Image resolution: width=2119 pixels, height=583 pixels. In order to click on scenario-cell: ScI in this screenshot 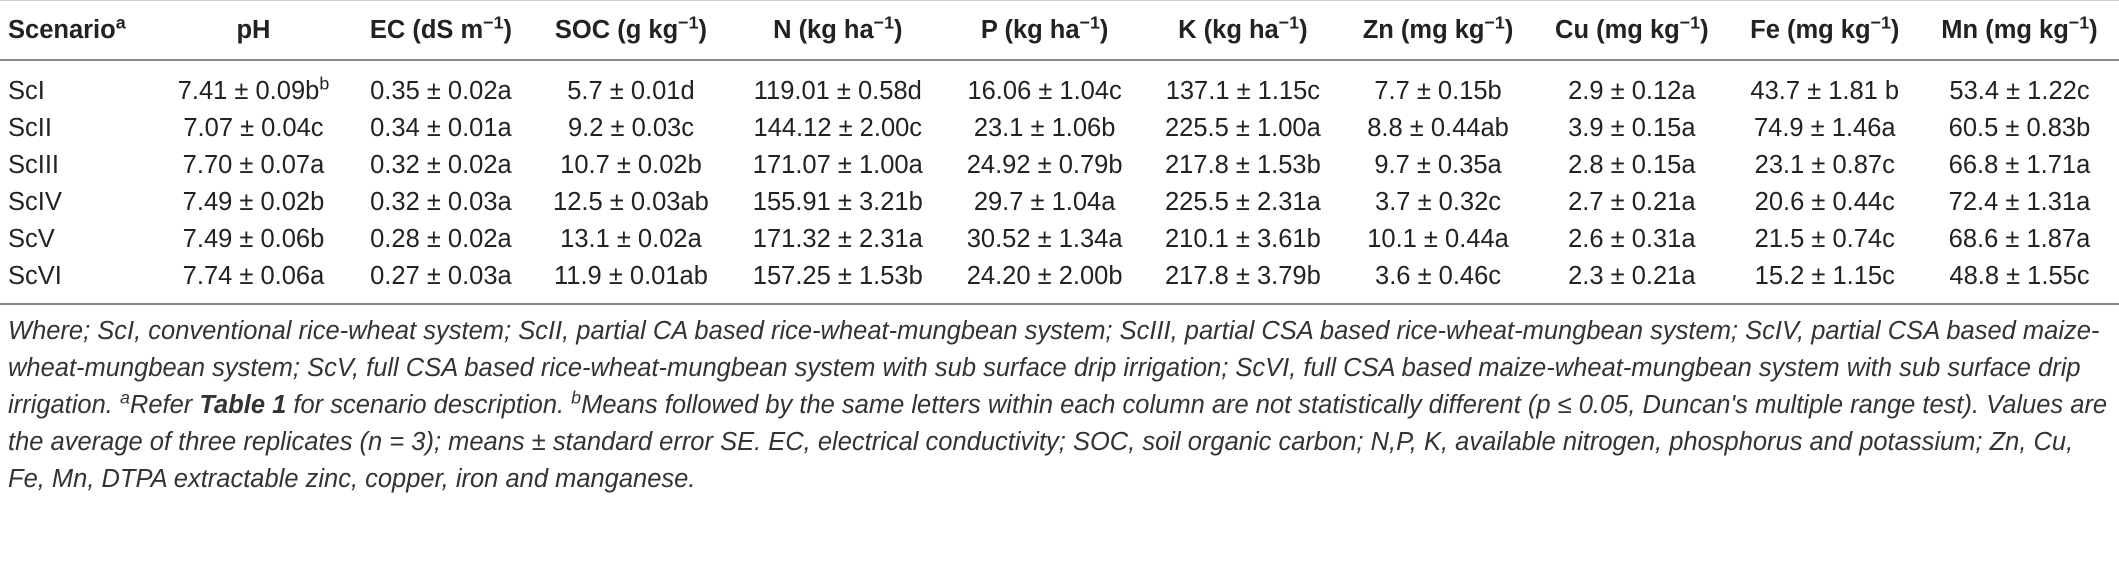, I will do `click(78, 85)`.